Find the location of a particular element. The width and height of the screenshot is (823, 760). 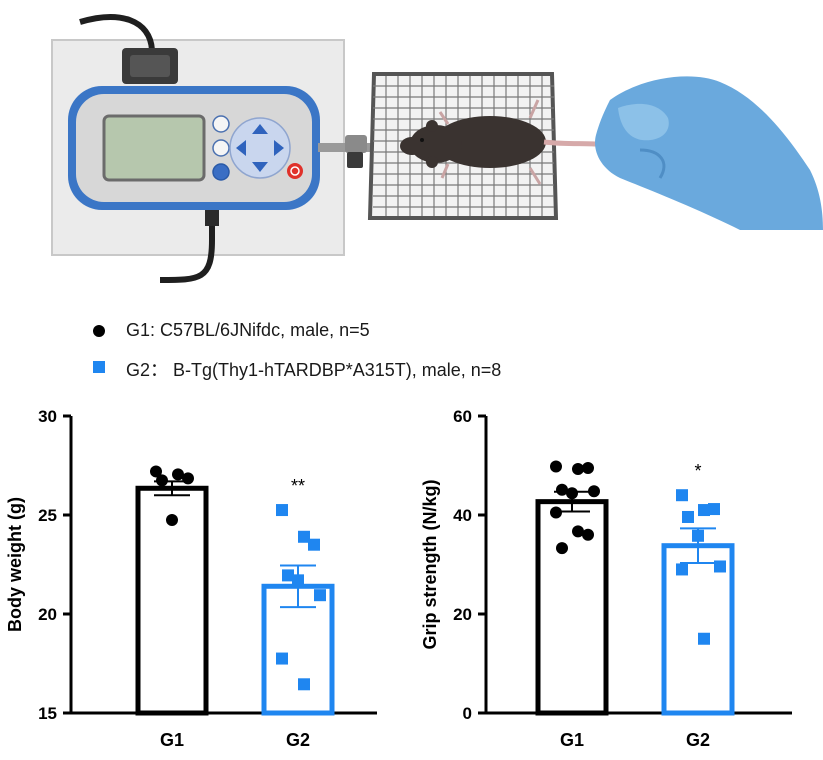

gloved-hand-illustration is located at coordinates (709, 153).